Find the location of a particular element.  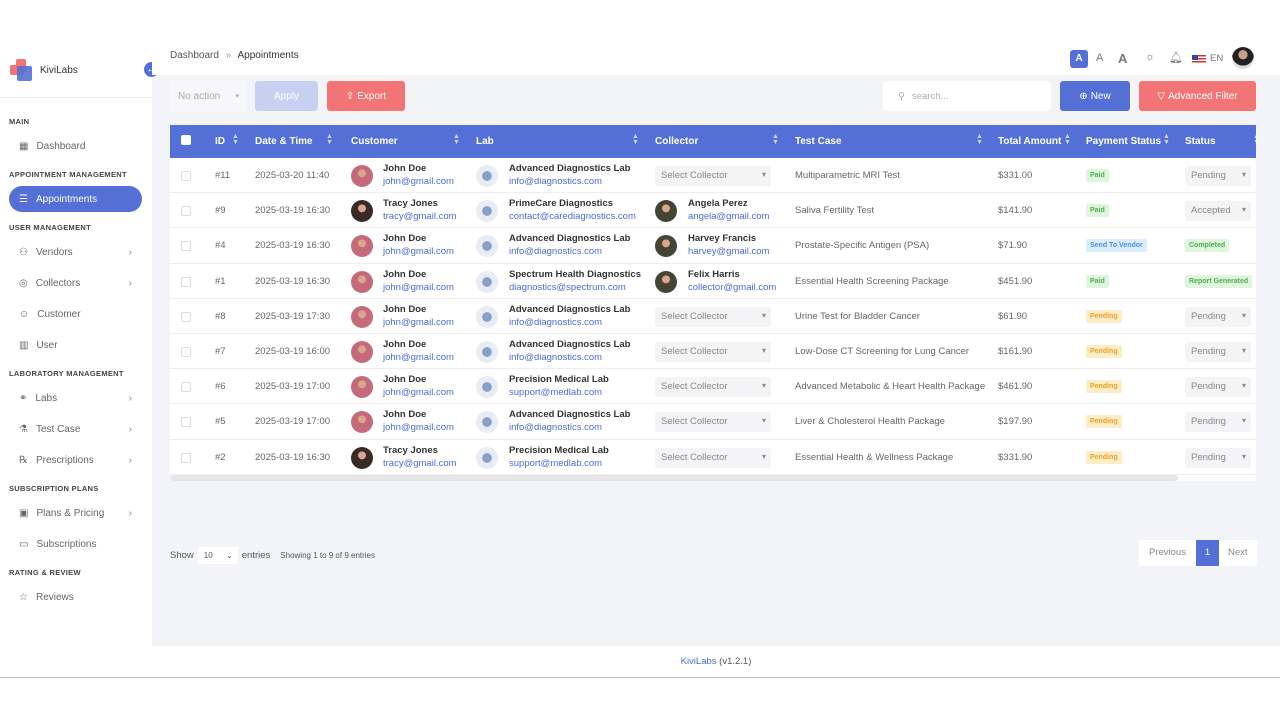

select-all-checkbox is located at coordinates (186, 140).